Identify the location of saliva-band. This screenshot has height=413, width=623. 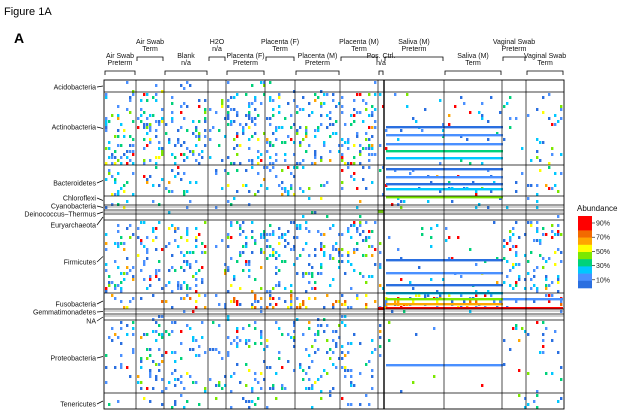
(444, 304).